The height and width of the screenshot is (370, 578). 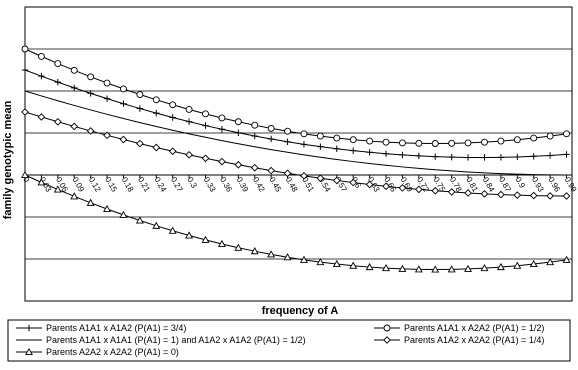 What do you see at coordinates (8, 159) in the screenshot?
I see `y-axis-title: family genotypic mean` at bounding box center [8, 159].